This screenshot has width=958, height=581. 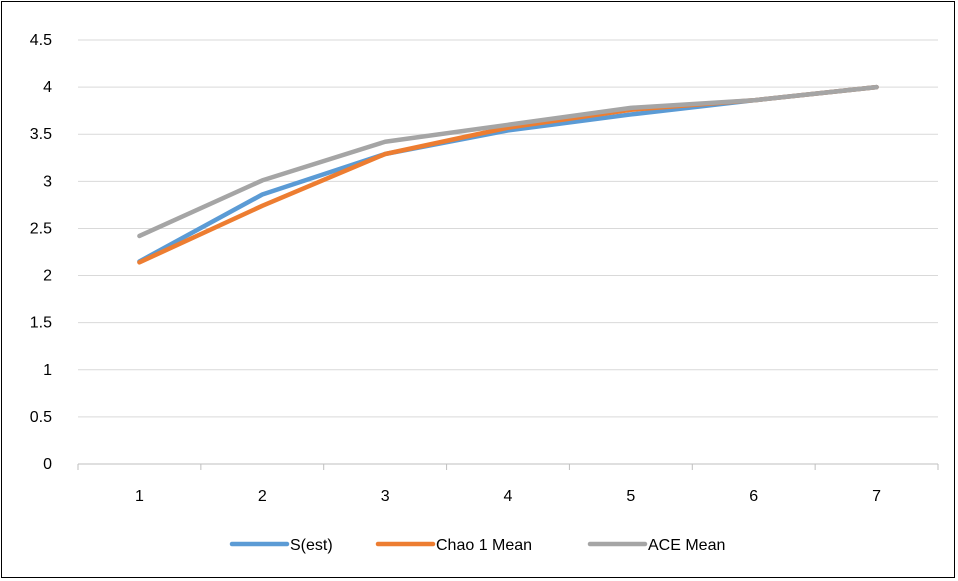 I want to click on legend-label-1: Chao 1 Mean, so click(x=484, y=545).